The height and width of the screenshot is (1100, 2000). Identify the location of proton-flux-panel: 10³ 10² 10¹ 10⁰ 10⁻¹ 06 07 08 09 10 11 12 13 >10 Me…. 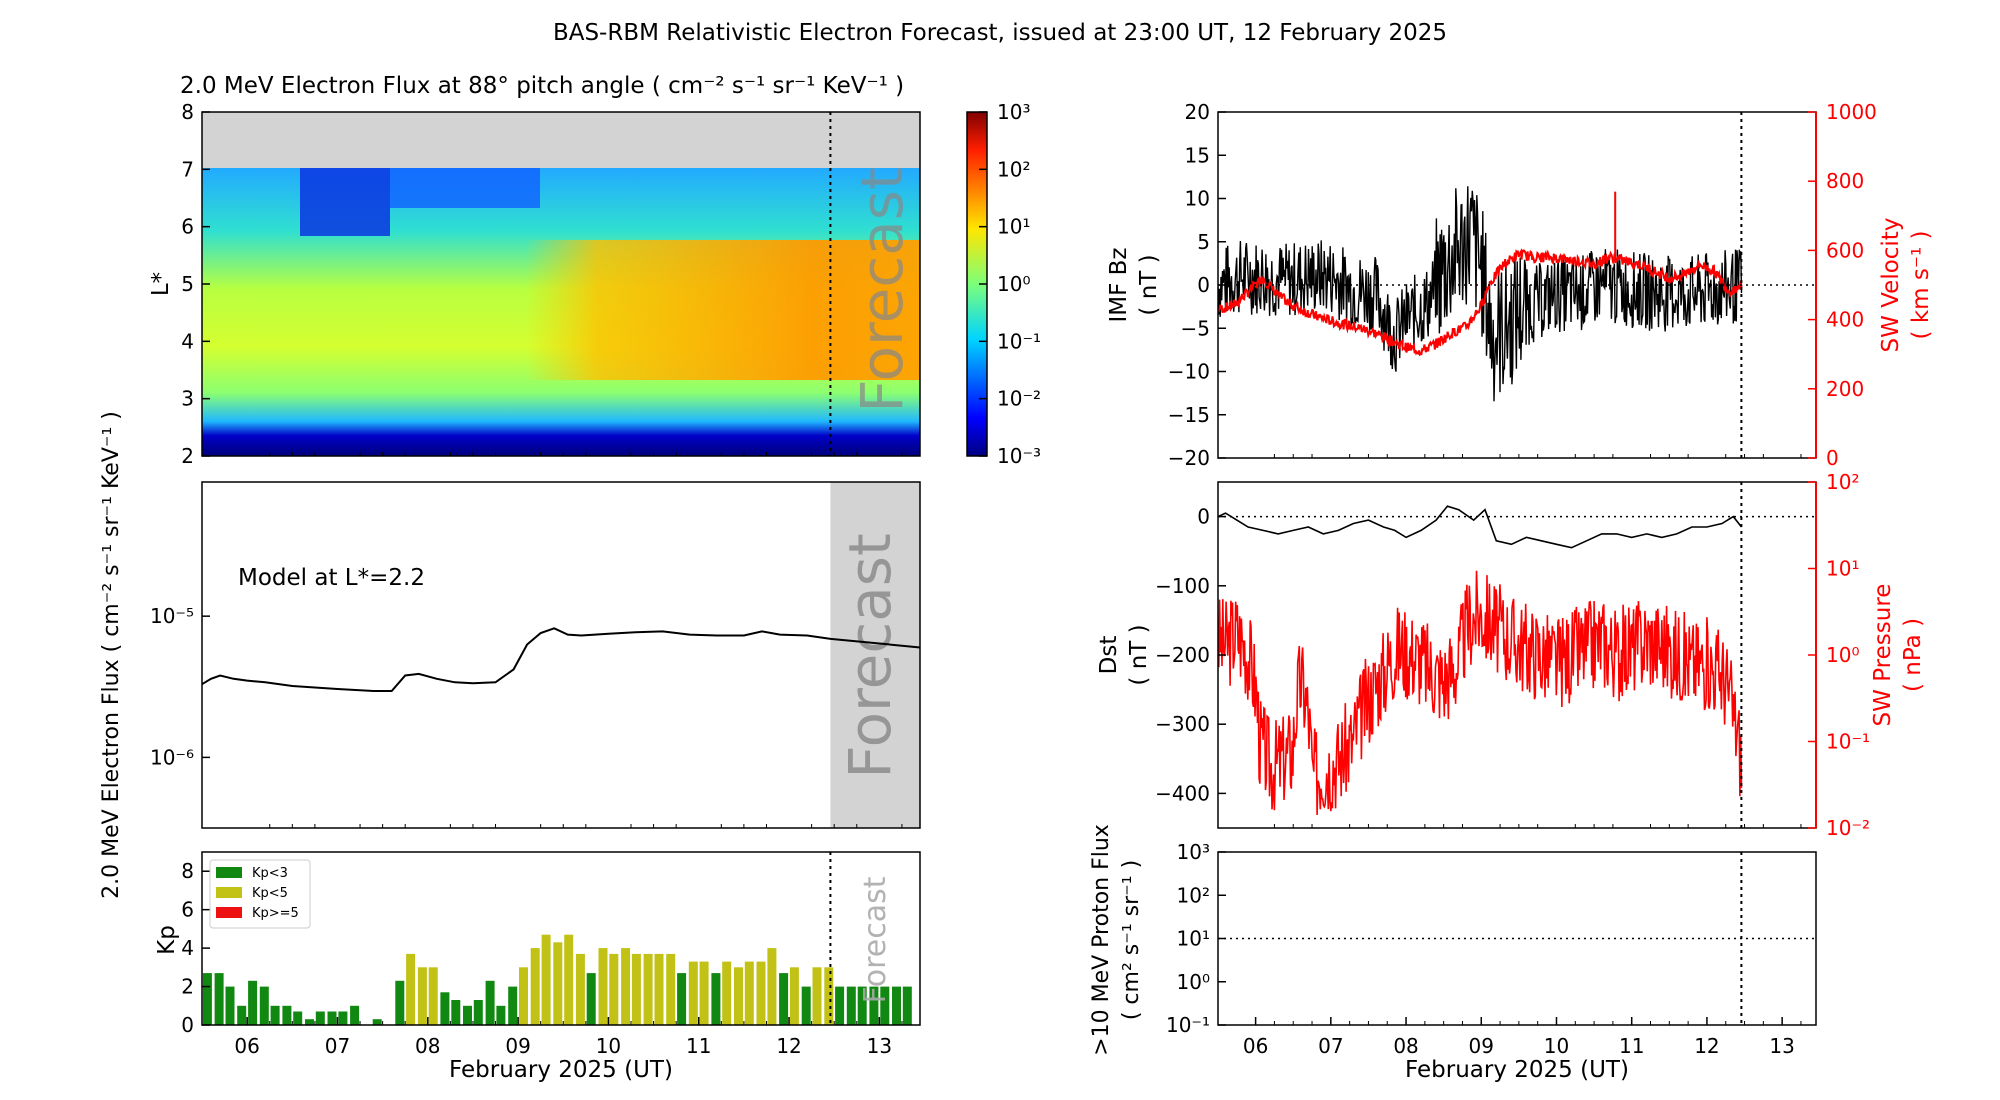
(1453, 953).